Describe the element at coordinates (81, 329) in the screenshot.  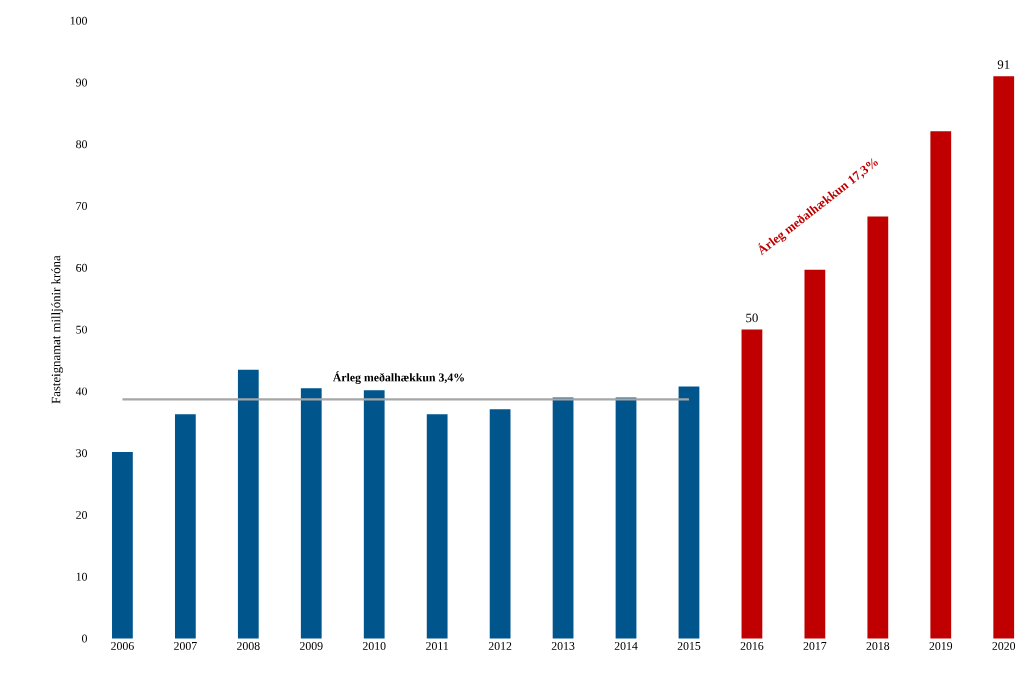
I see `y-tick-label: 50` at that location.